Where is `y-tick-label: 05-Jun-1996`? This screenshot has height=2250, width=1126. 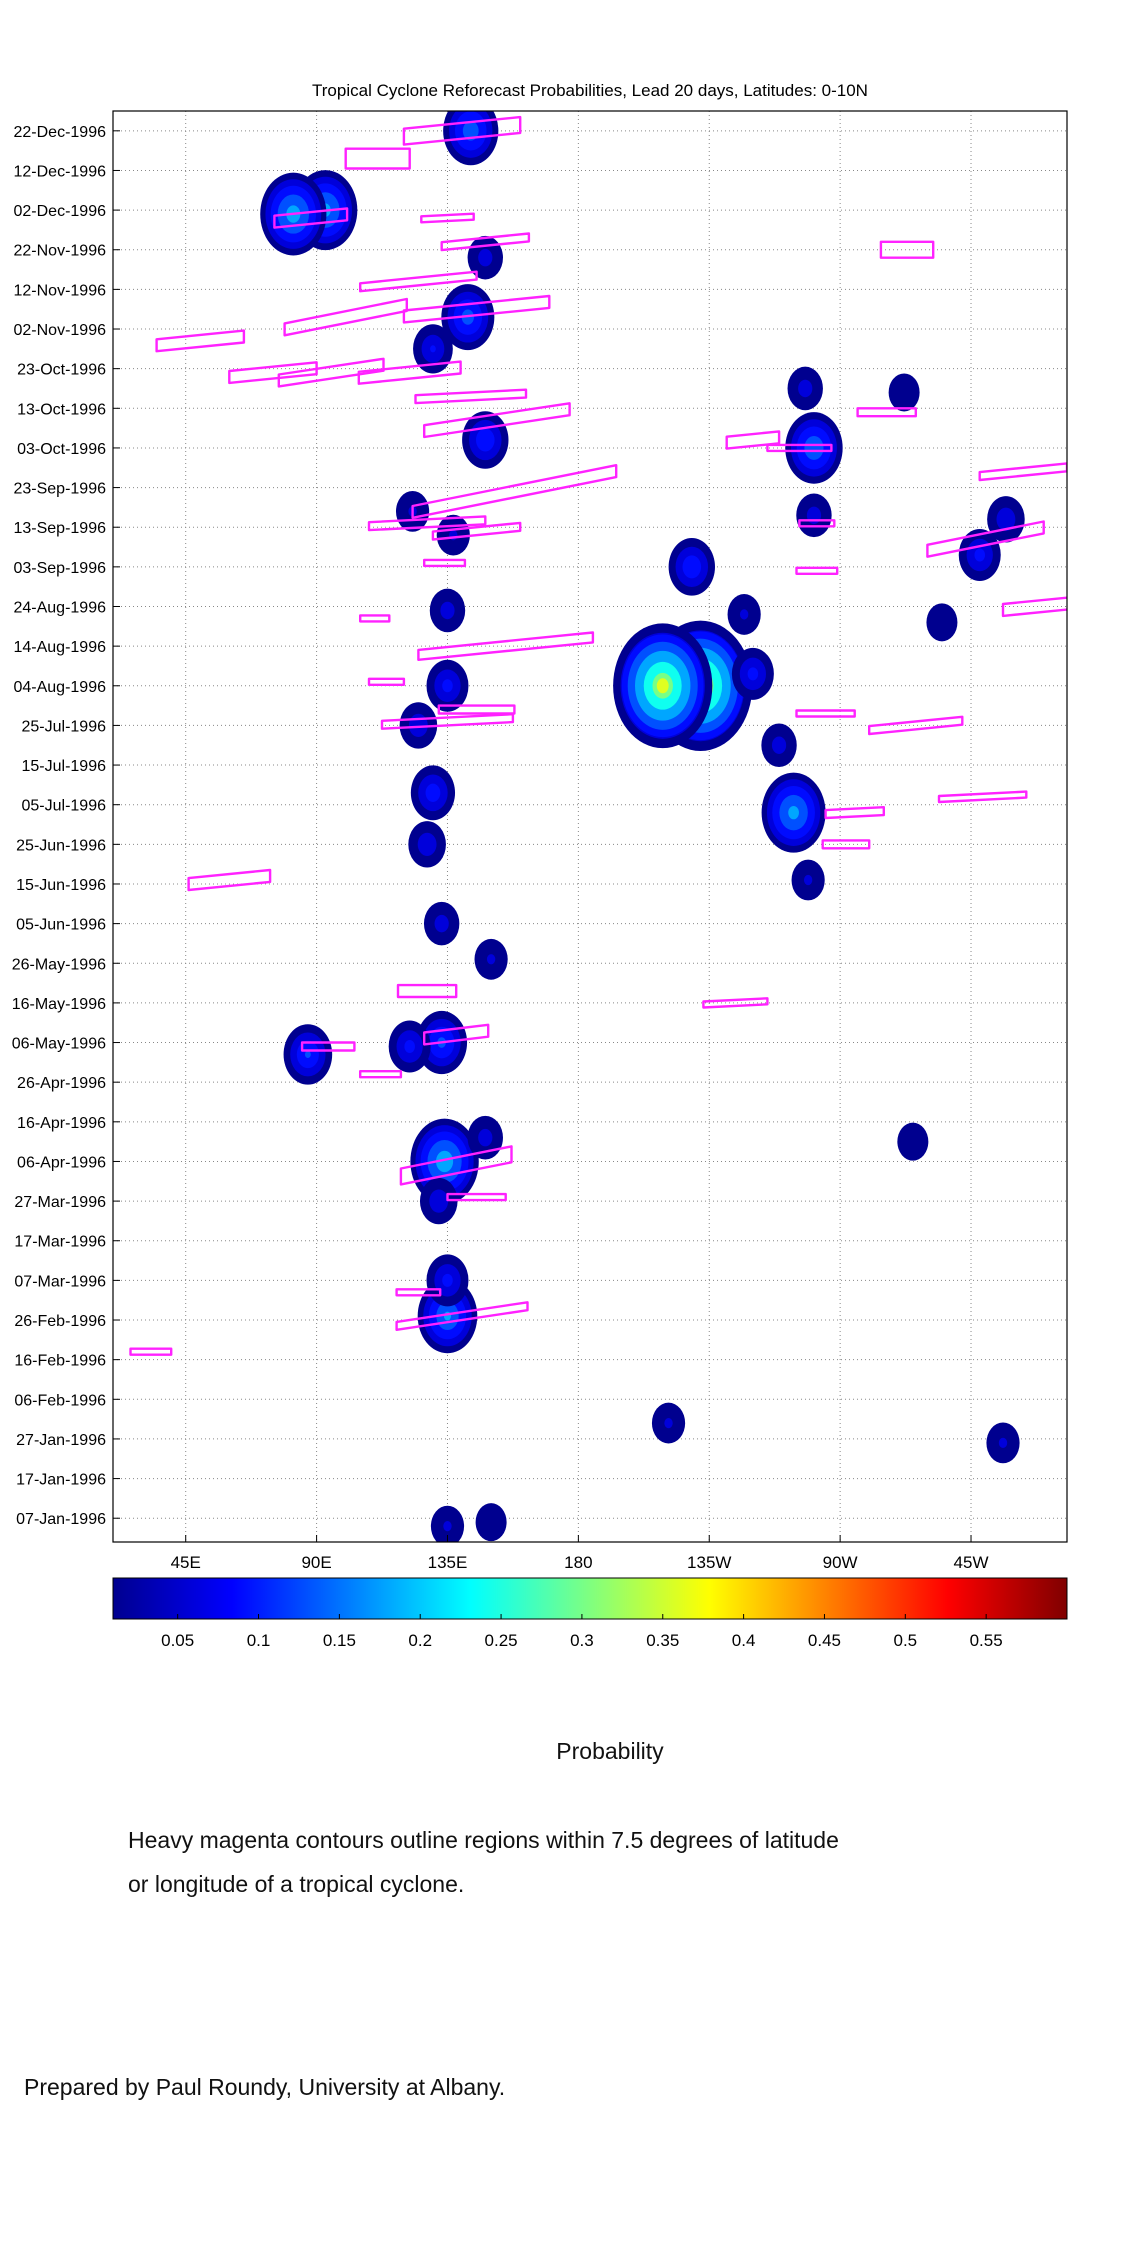
y-tick-label: 05-Jun-1996 is located at coordinates (61, 925).